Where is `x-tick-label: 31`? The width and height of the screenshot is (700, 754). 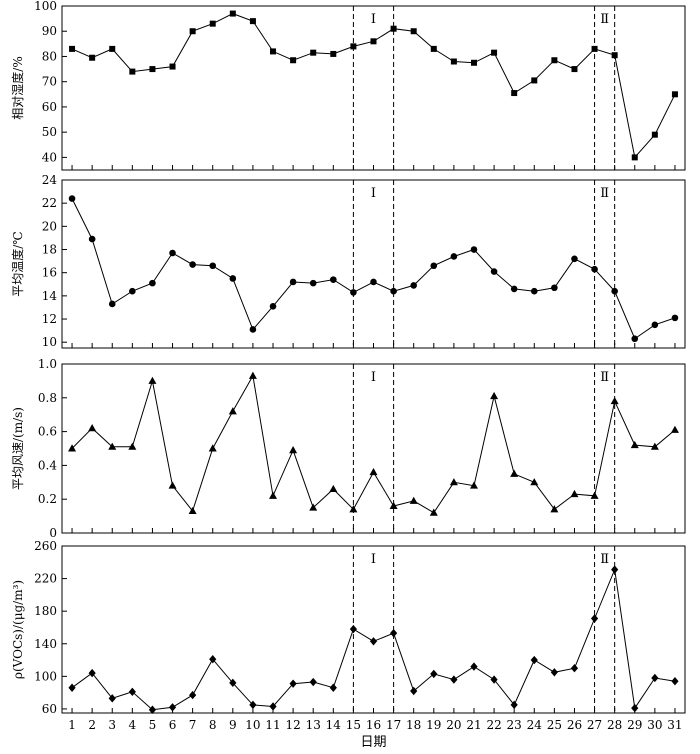 x-tick-label: 31 is located at coordinates (674, 725).